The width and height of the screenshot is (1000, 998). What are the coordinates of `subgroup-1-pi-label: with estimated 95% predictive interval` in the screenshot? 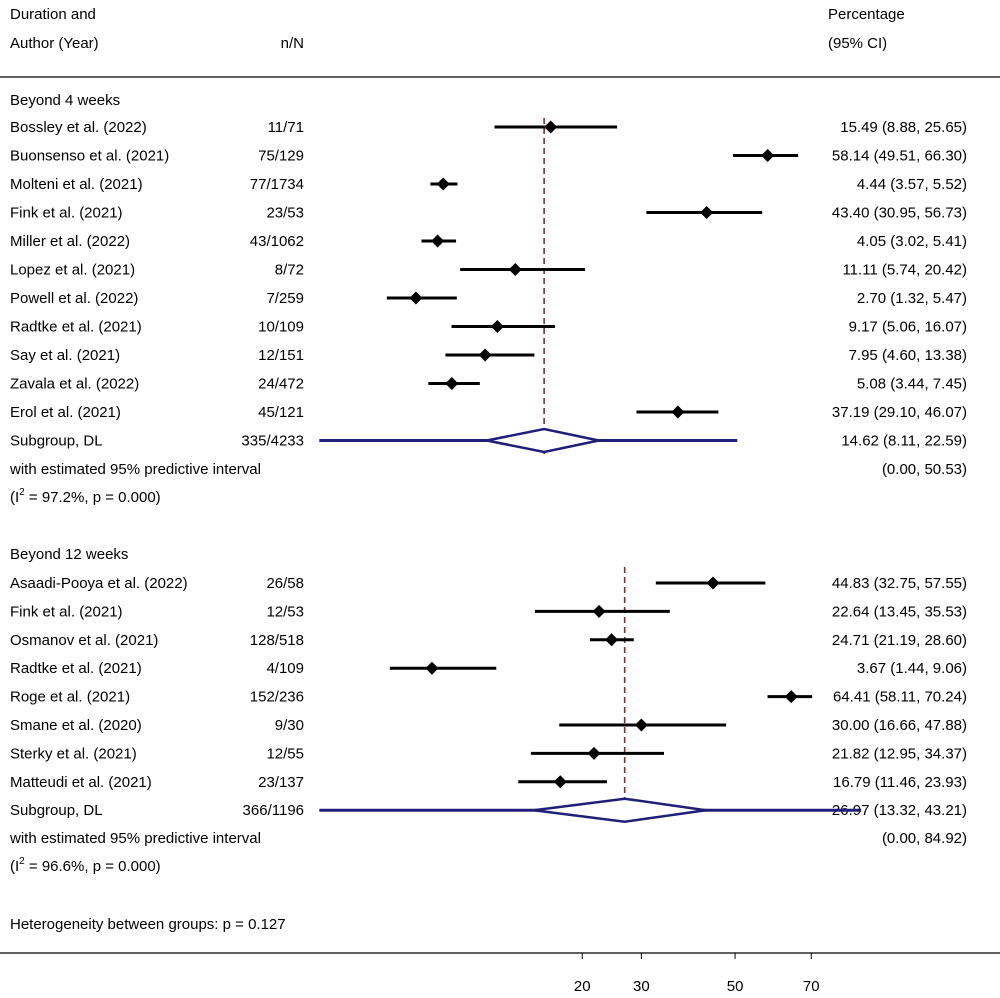 It's located at (135, 469).